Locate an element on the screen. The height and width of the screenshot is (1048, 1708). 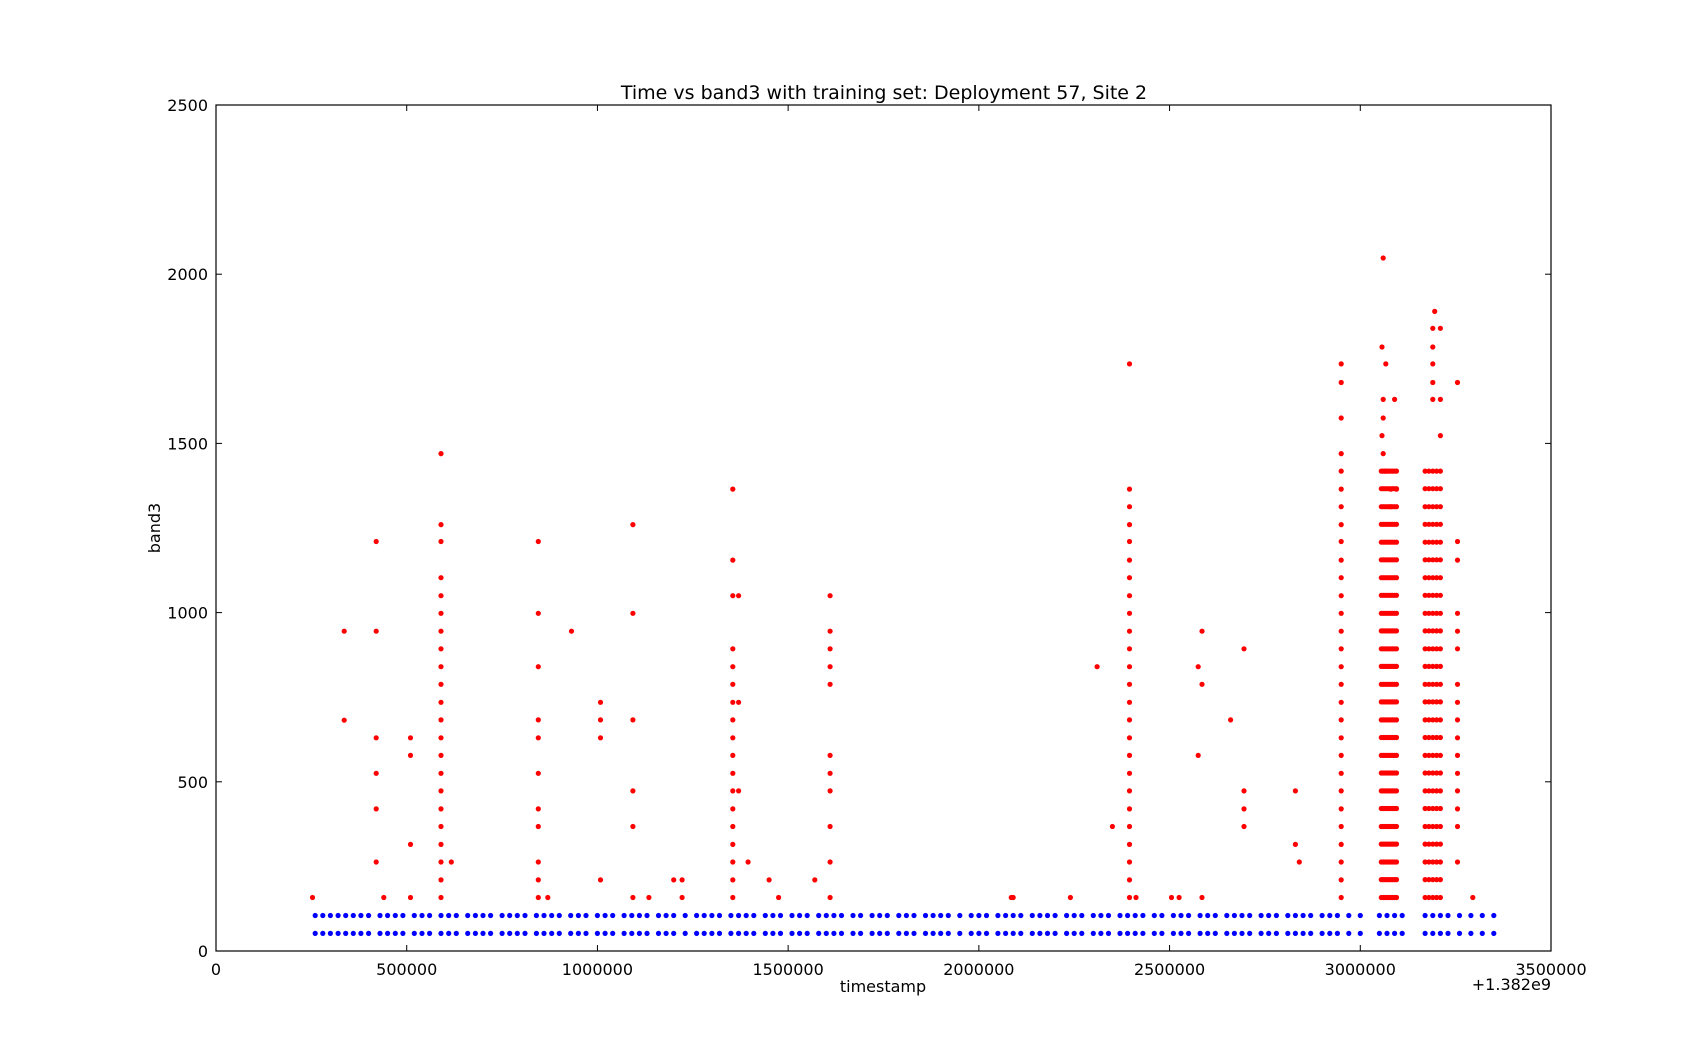
x-tick-label: 0 is located at coordinates (216, 969).